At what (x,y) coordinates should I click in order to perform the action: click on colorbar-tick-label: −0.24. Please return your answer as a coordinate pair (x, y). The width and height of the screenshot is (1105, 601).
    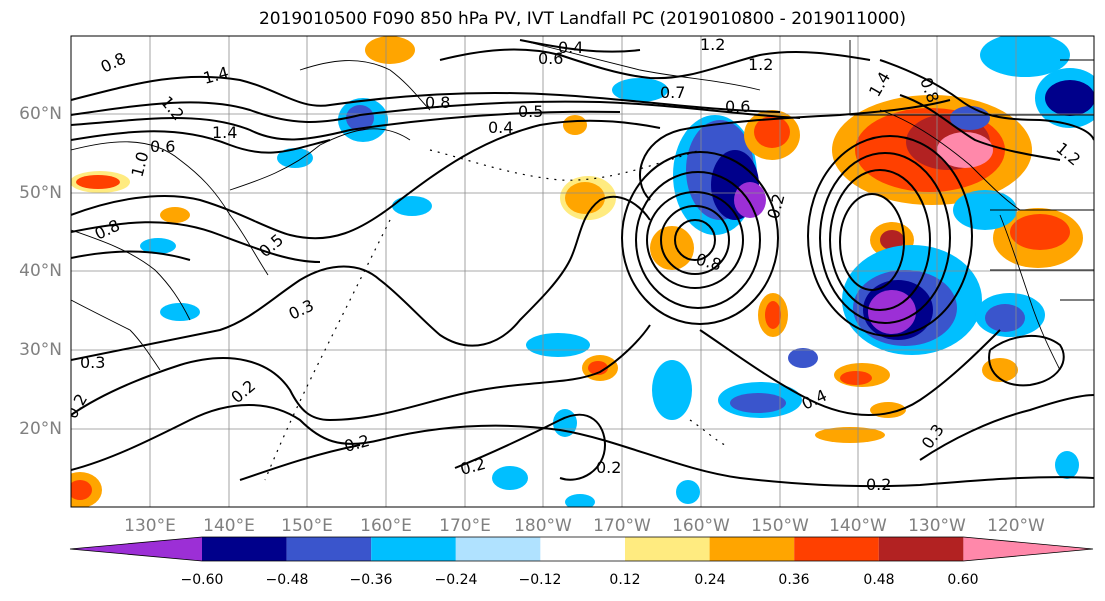
    Looking at the image, I should click on (456, 580).